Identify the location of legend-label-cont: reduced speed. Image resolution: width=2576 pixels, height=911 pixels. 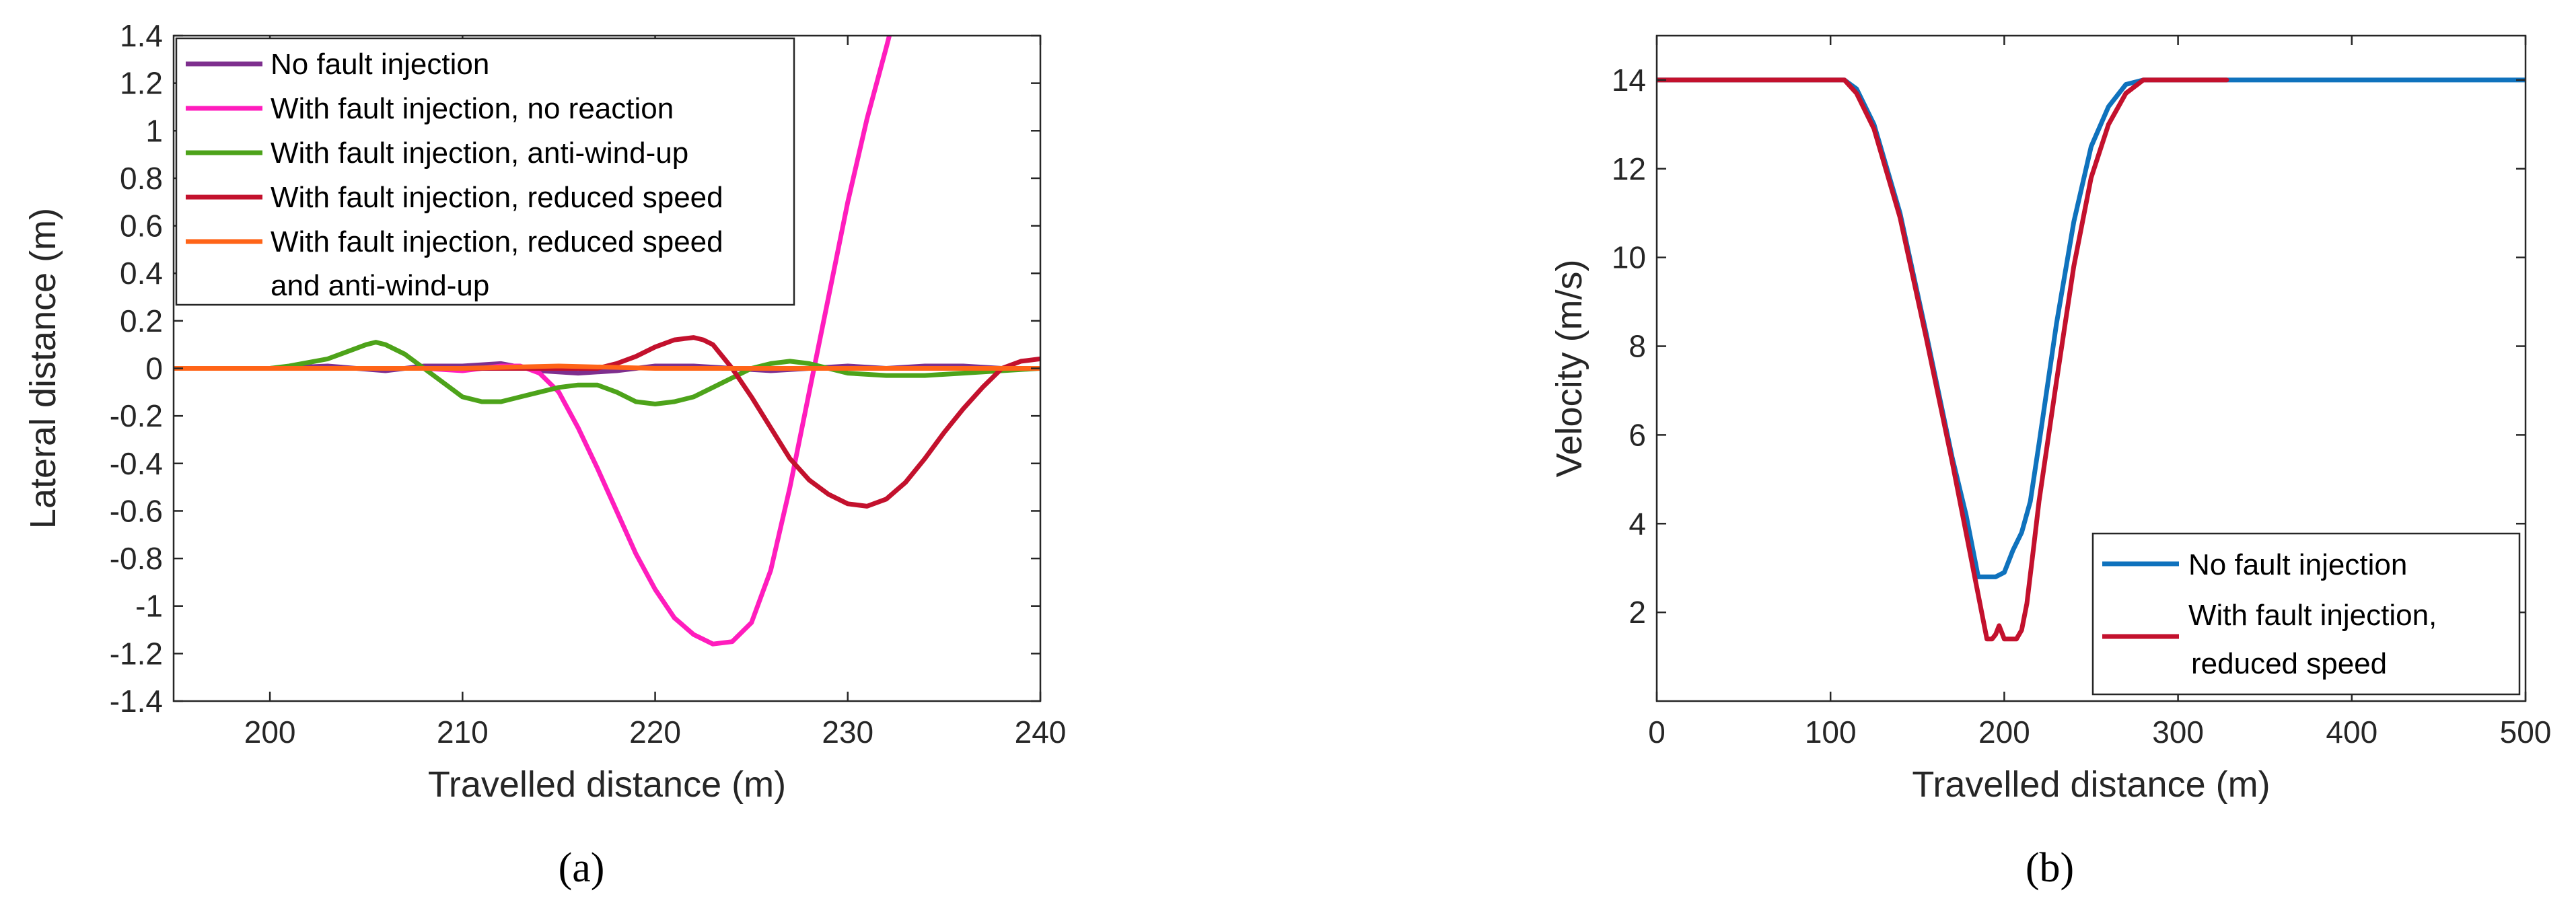
(2289, 663).